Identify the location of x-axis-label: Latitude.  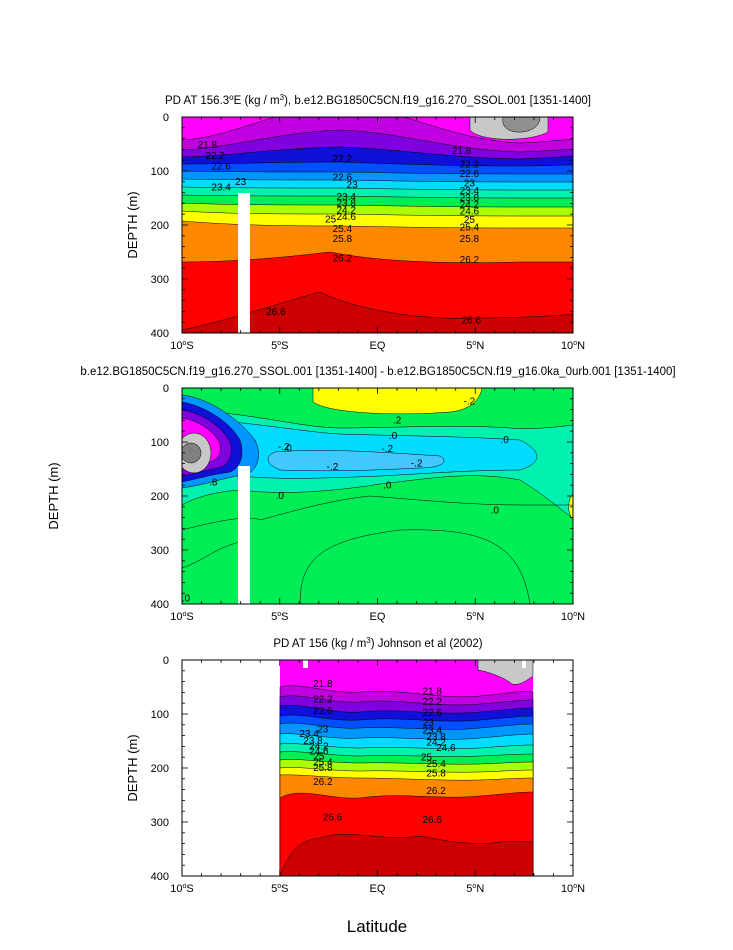
(377, 926).